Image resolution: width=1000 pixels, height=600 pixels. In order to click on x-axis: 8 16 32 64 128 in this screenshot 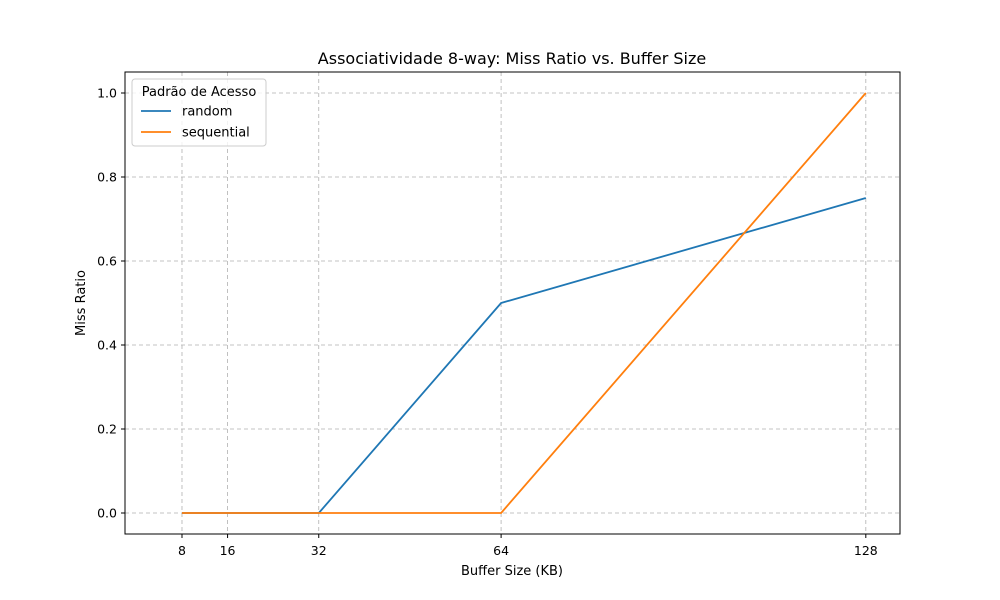, I will do `click(528, 546)`.